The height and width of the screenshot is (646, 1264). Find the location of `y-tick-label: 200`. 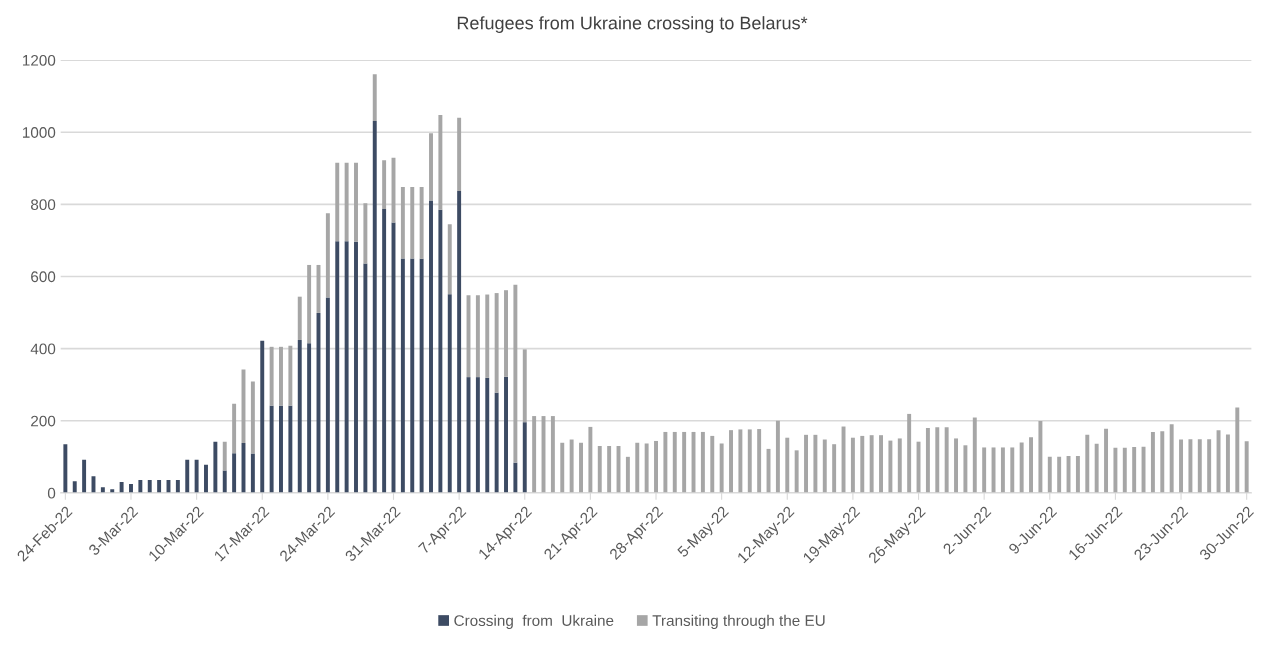

y-tick-label: 200 is located at coordinates (43, 421).